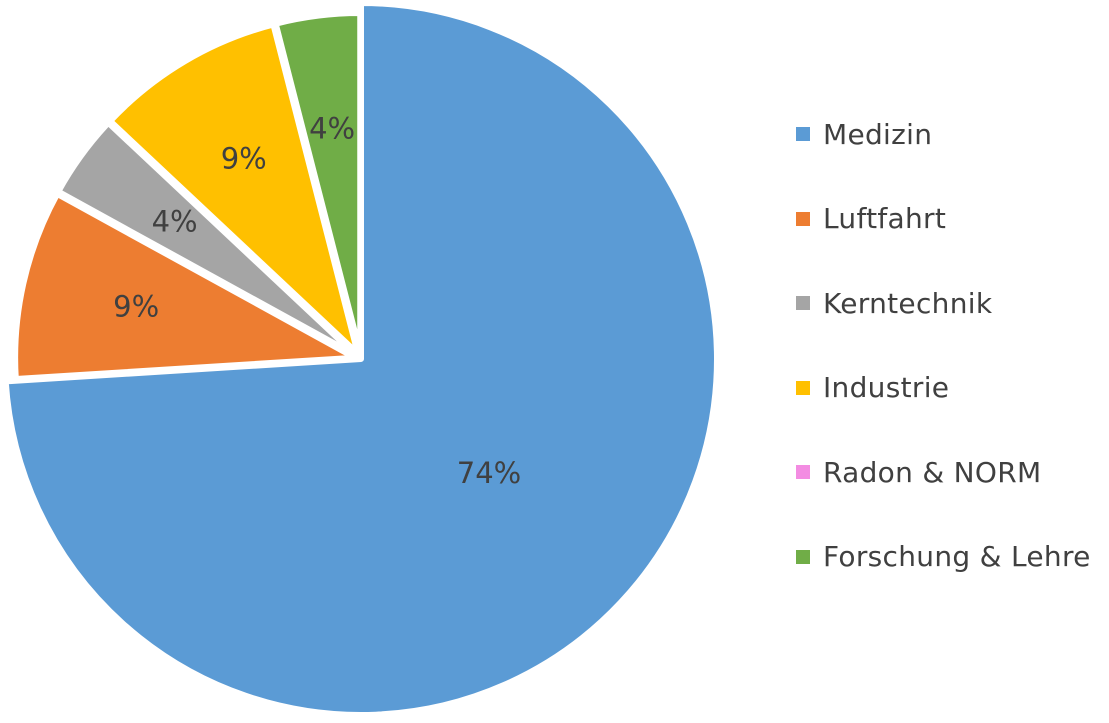 Image resolution: width=1109 pixels, height=723 pixels. Describe the element at coordinates (886, 387) in the screenshot. I see `legend-label-industrie: Industrie` at that location.